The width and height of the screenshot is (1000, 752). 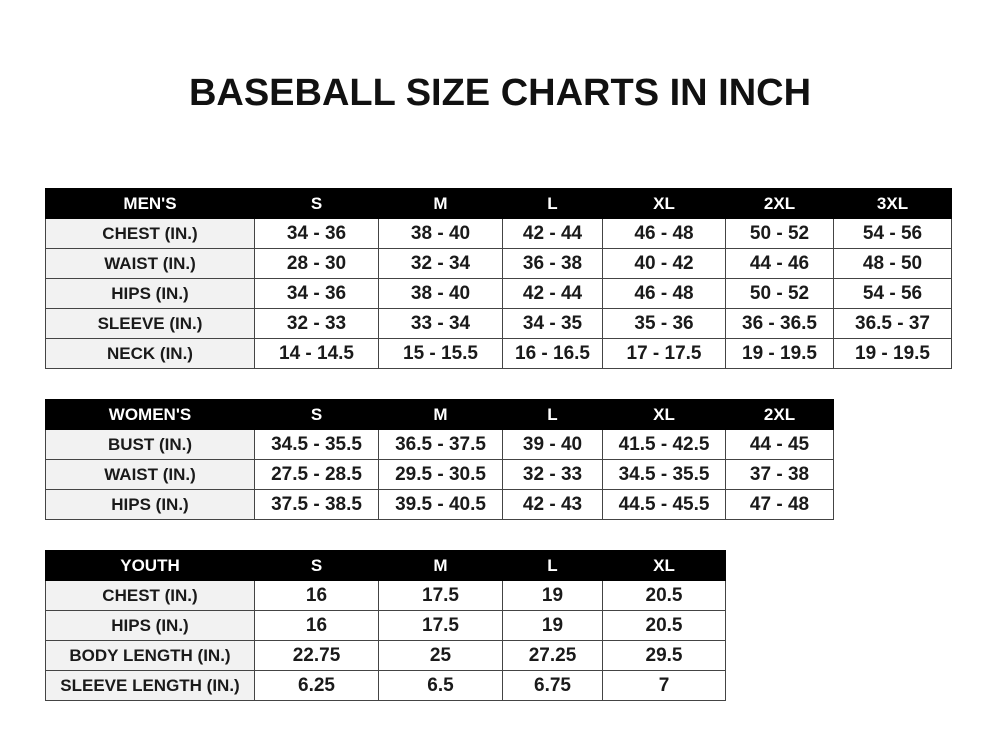 I want to click on size-cell: 37 - 38, so click(x=779, y=474).